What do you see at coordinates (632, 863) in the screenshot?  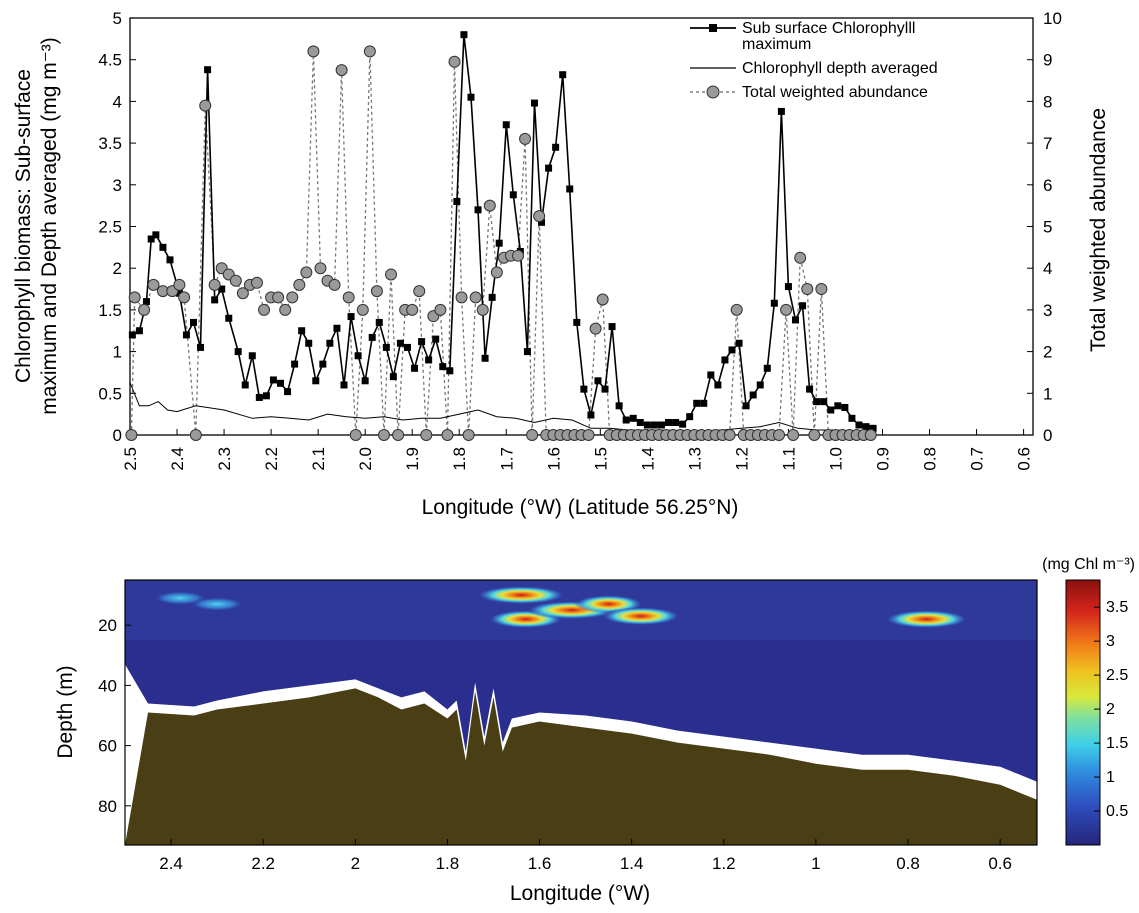 I see `bottom-x-tick-label: 1.4` at bounding box center [632, 863].